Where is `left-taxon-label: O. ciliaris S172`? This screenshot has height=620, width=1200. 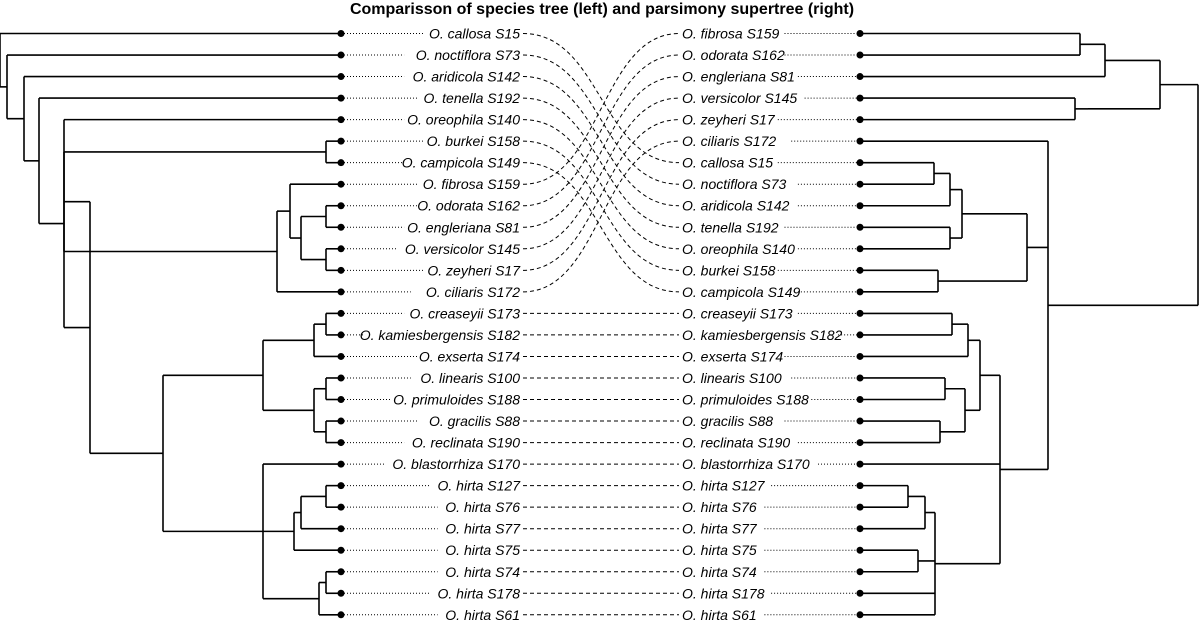
left-taxon-label: O. ciliaris S172 is located at coordinates (473, 292).